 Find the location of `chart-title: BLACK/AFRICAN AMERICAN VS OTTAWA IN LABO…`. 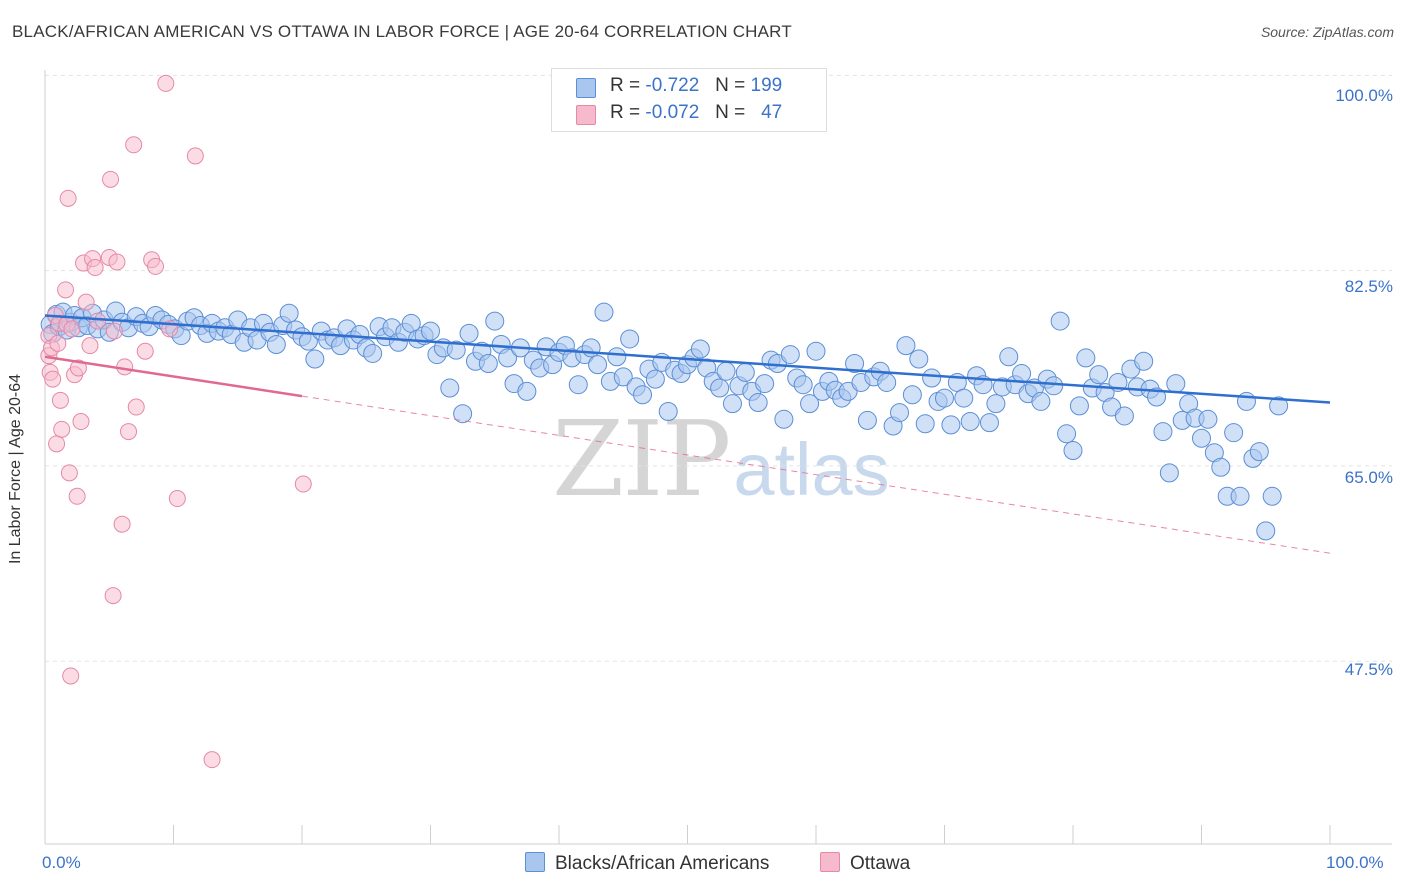

chart-title: BLACK/AFRICAN AMERICAN VS OTTAWA IN LABO… is located at coordinates (402, 31).